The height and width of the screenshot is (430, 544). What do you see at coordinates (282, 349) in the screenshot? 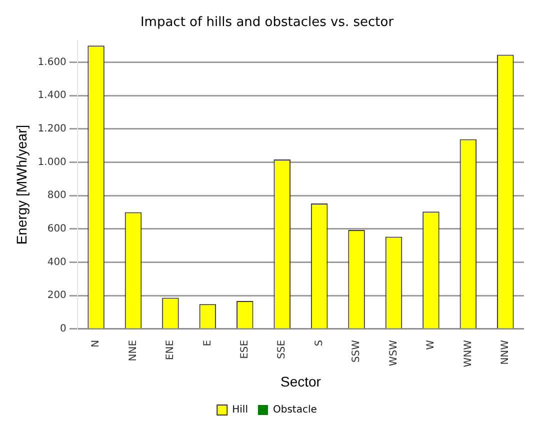
I see `x-tick-label: SSE` at bounding box center [282, 349].